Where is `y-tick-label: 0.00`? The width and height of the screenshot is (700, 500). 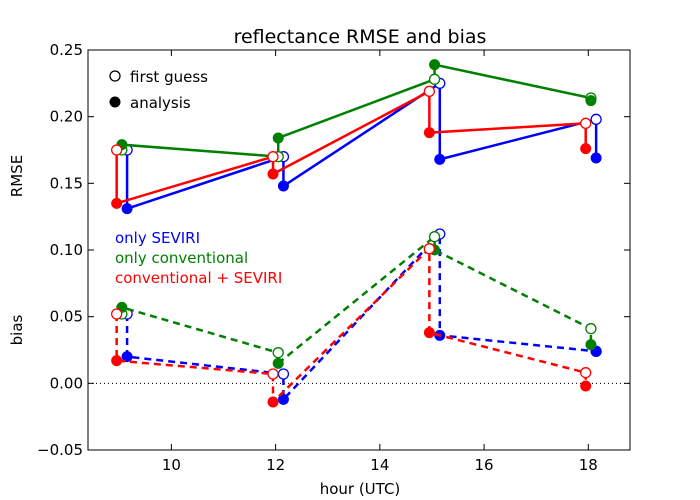 y-tick-label: 0.00 is located at coordinates (66, 383).